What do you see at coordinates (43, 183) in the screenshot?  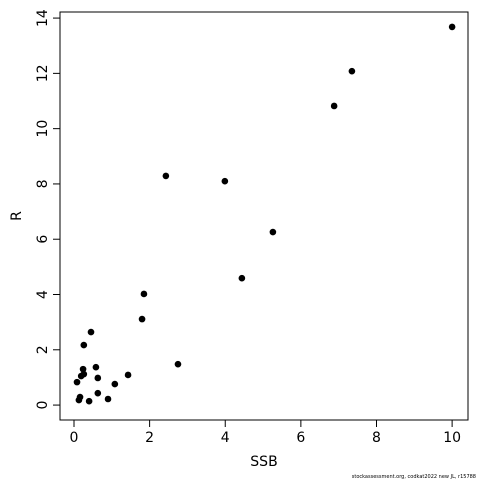 I see `y-tick-label: 8` at bounding box center [43, 183].